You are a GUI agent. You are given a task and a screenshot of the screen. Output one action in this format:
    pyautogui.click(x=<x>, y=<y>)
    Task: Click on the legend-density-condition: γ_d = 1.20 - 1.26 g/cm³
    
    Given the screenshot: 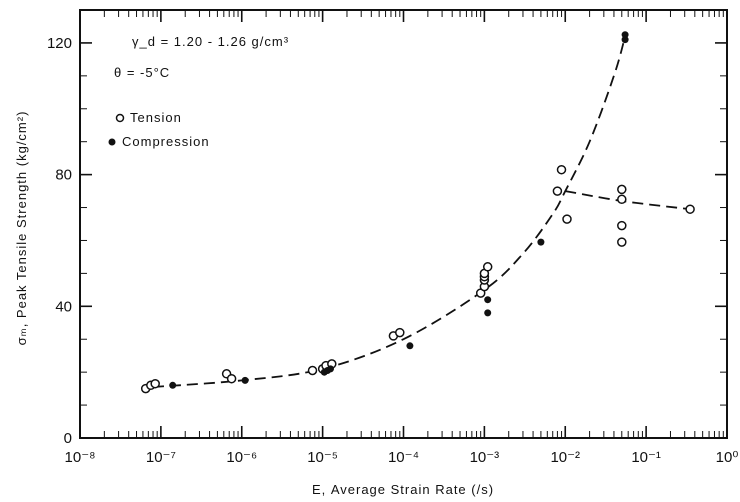 What is the action you would take?
    pyautogui.click(x=210, y=41)
    